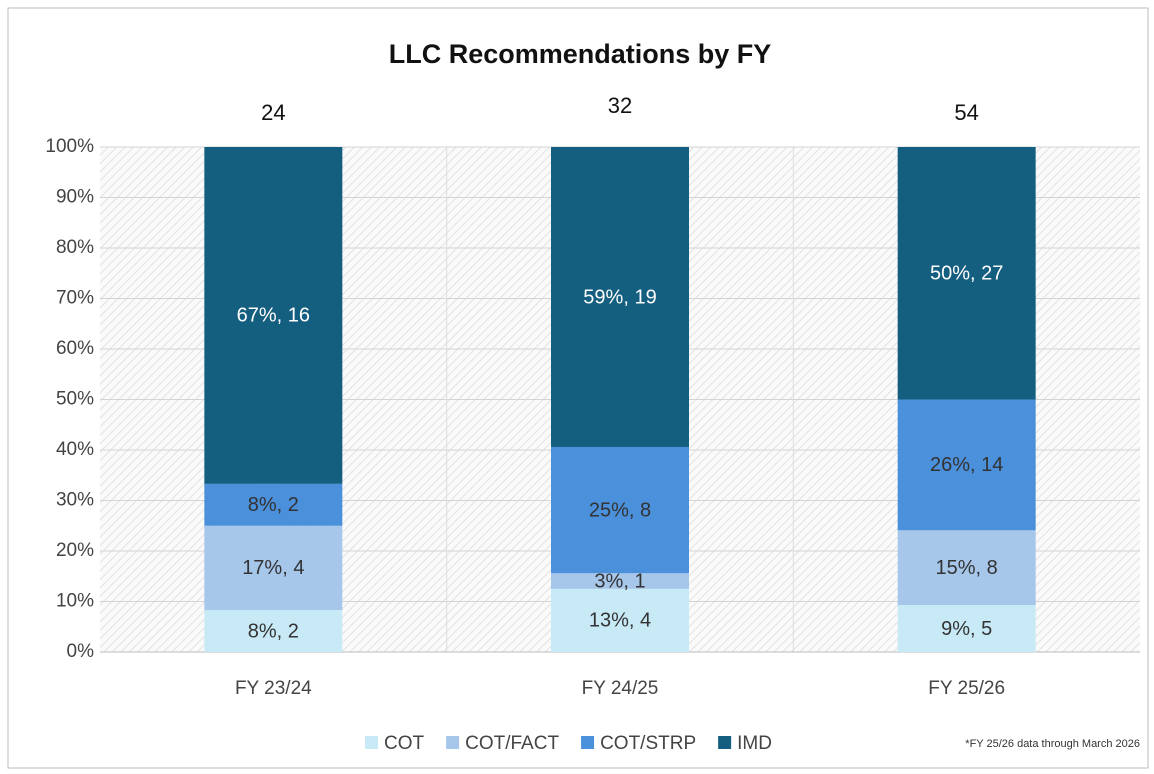  I want to click on legend-label: IMD, so click(754, 743).